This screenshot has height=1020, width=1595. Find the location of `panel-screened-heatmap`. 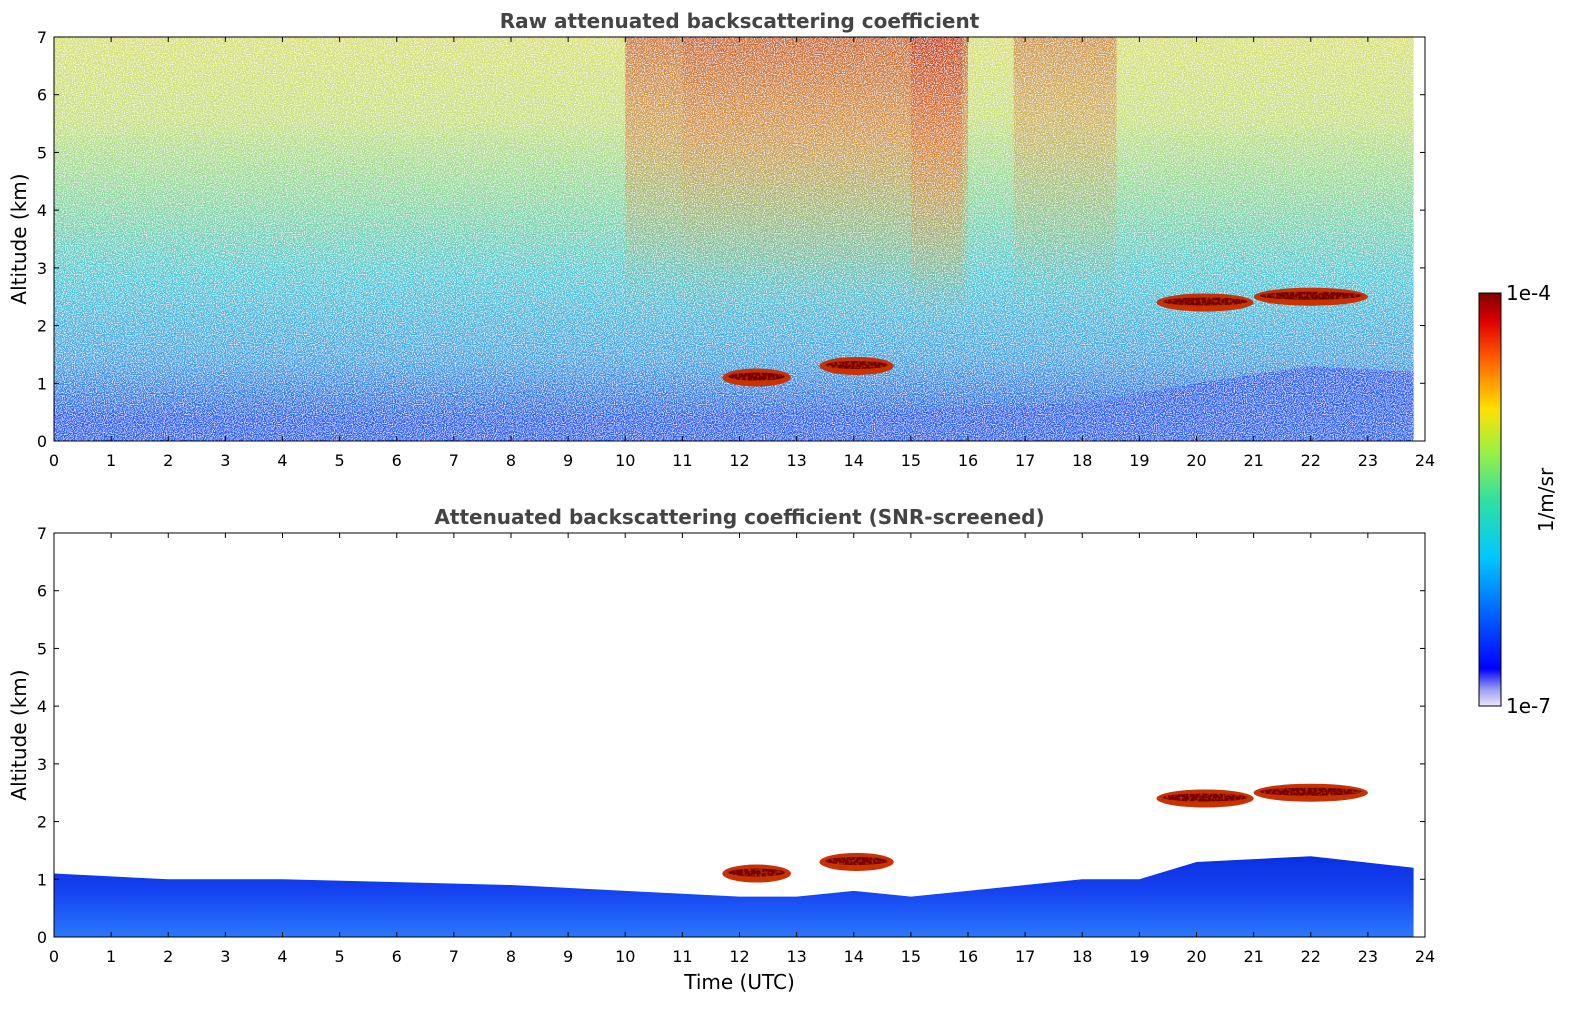

panel-screened-heatmap is located at coordinates (734, 860).